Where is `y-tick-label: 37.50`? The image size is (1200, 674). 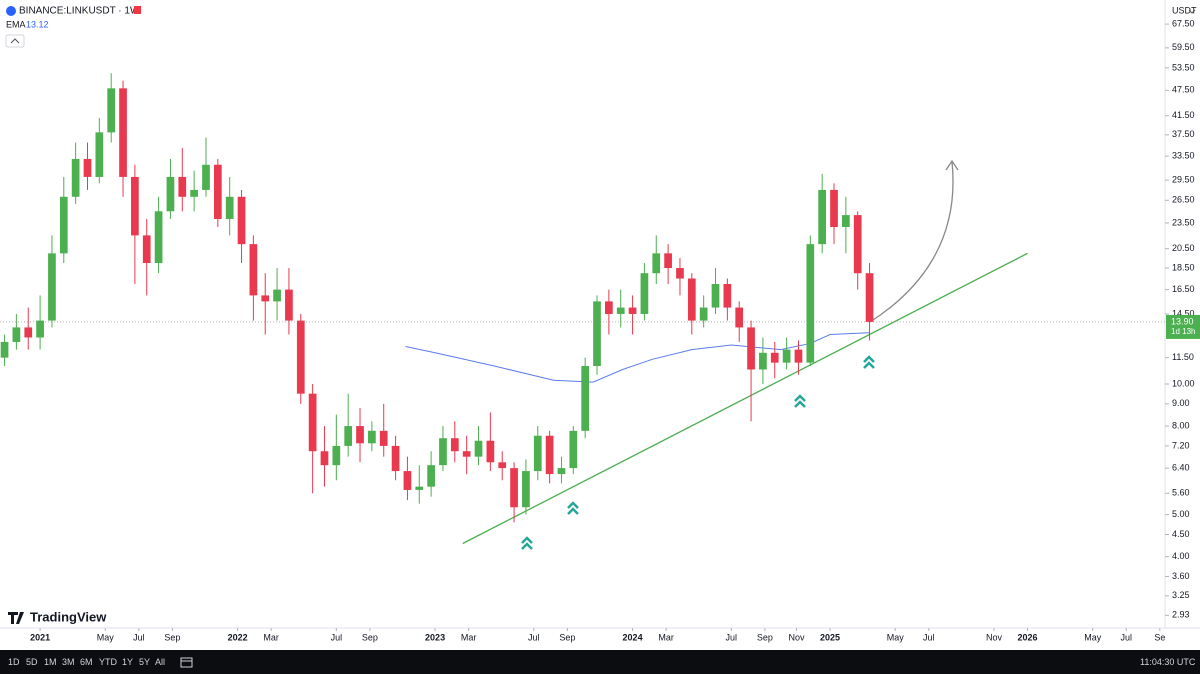 y-tick-label: 37.50 is located at coordinates (1183, 134).